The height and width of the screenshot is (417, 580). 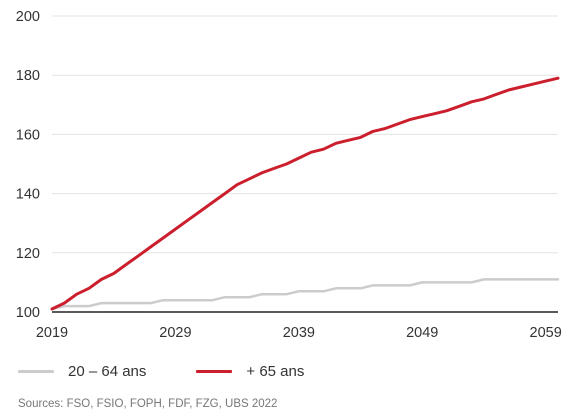 I want to click on x-tick-label-2029: 2029, so click(x=175, y=333).